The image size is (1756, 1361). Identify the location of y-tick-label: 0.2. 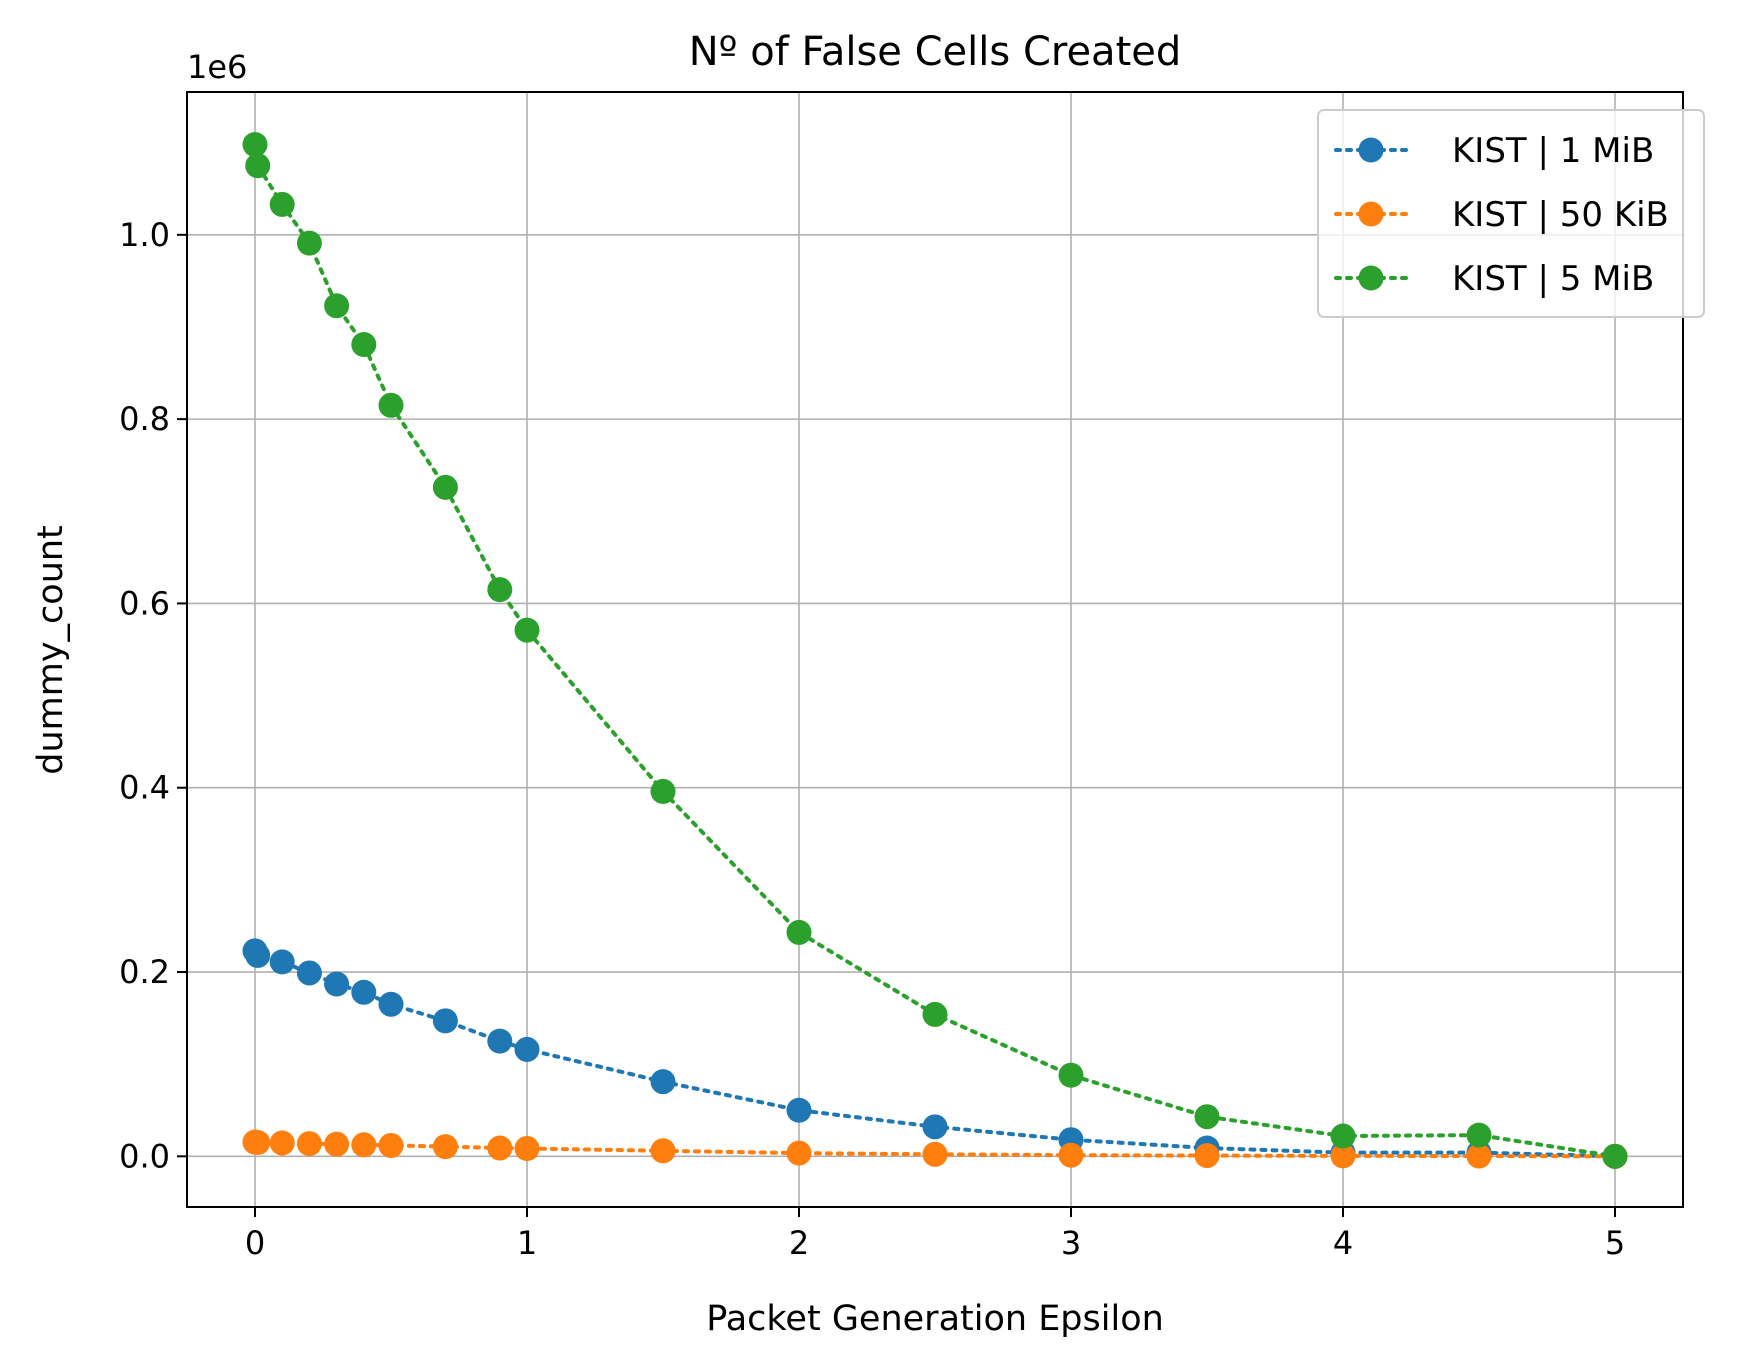
(144, 972).